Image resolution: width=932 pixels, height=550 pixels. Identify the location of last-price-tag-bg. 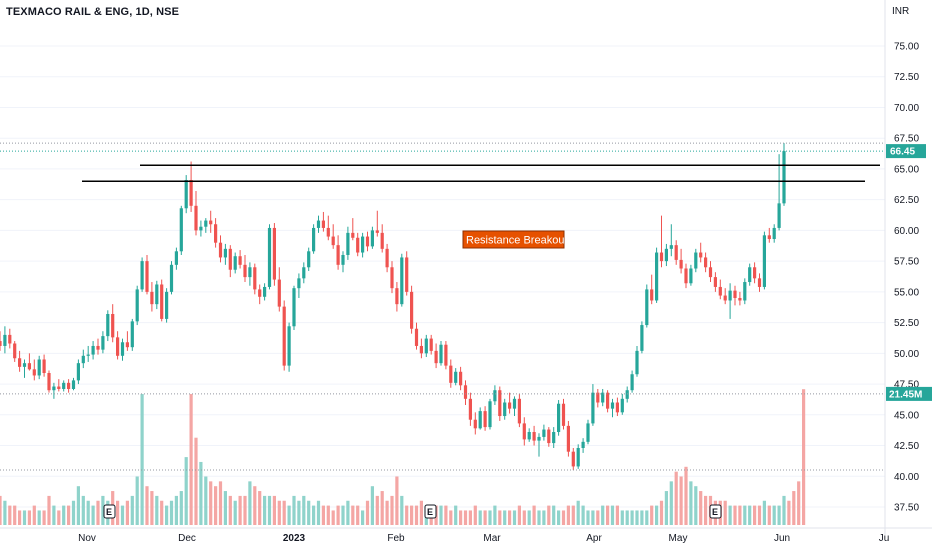
(906, 151).